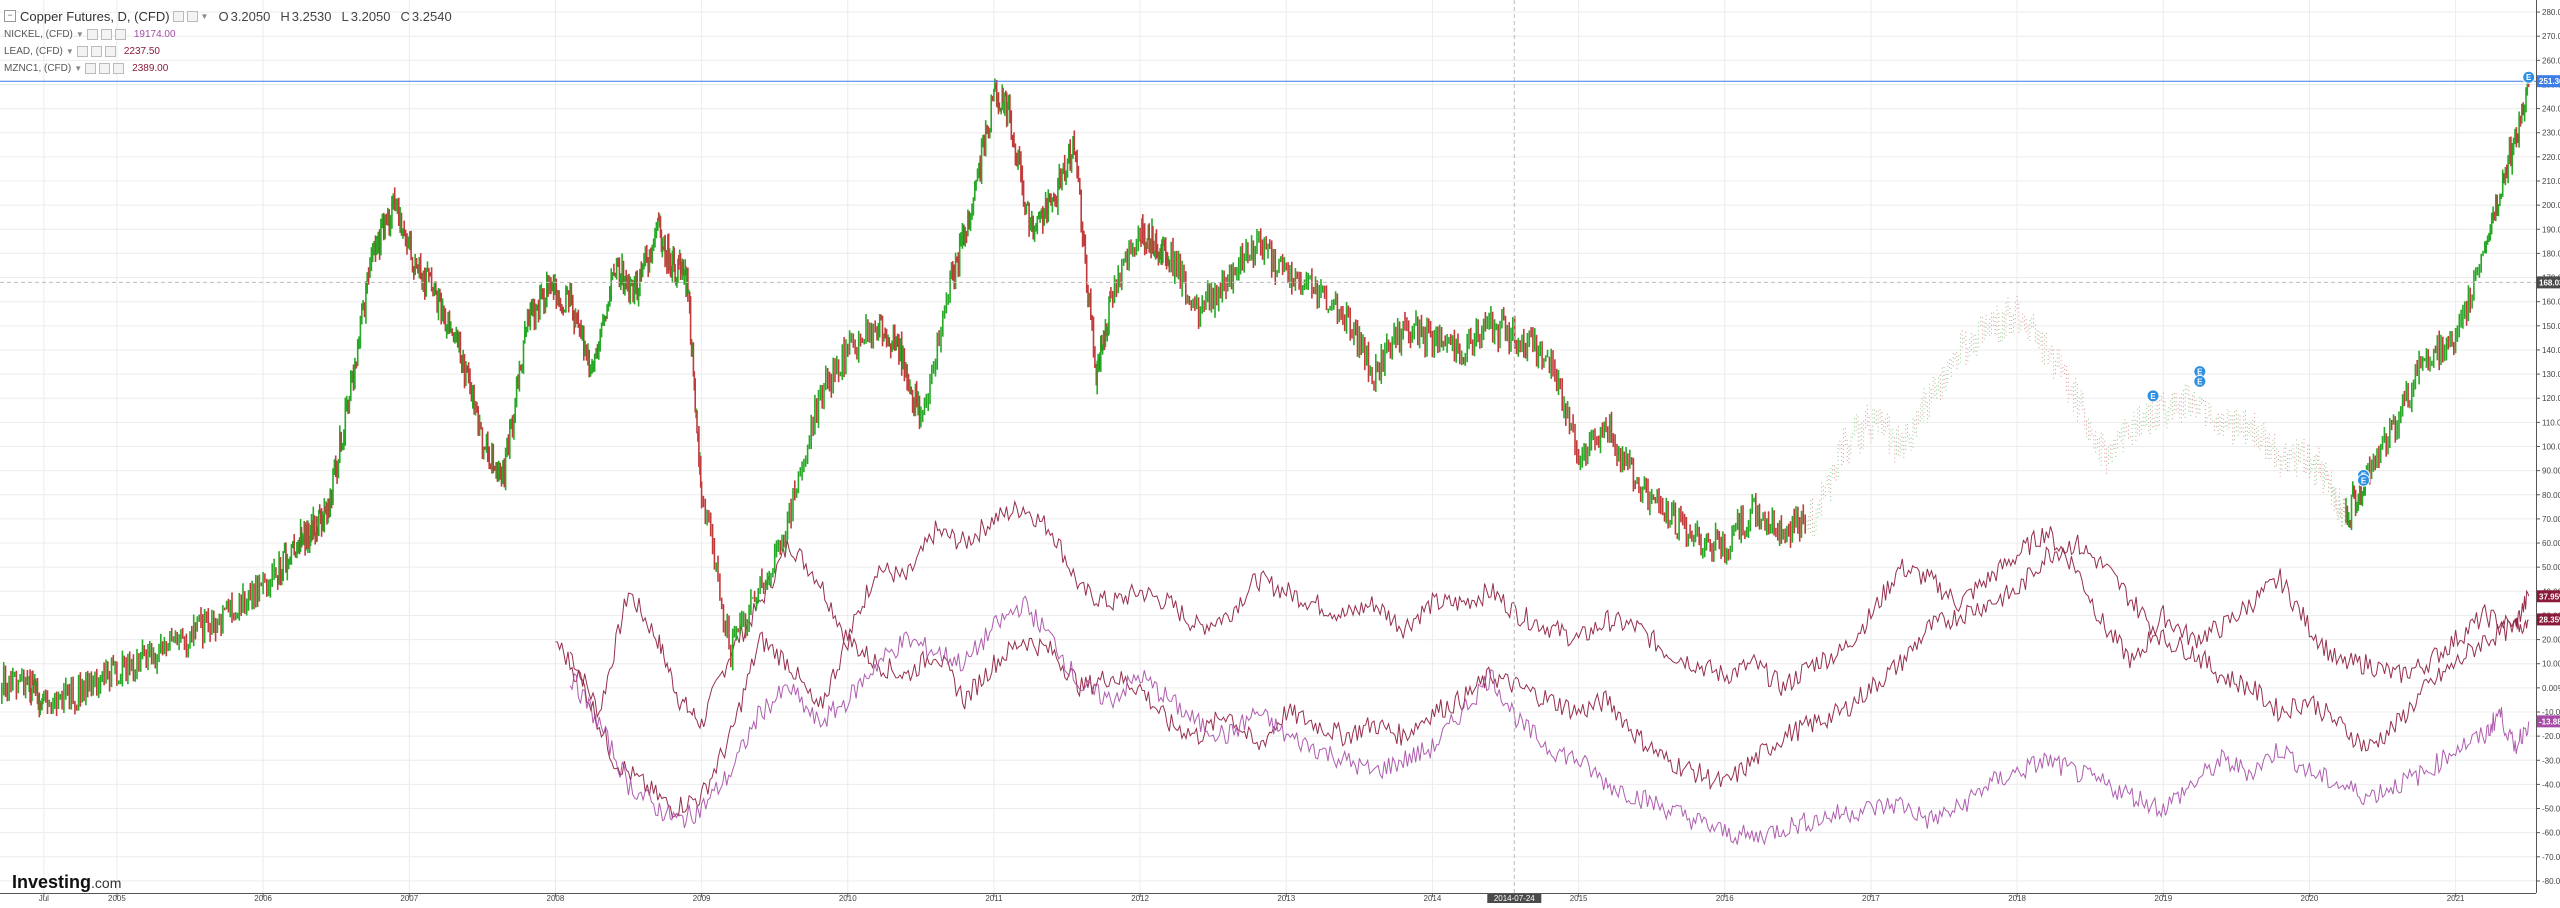  I want to click on y-tick-label: 20.00%, so click(2551, 640).